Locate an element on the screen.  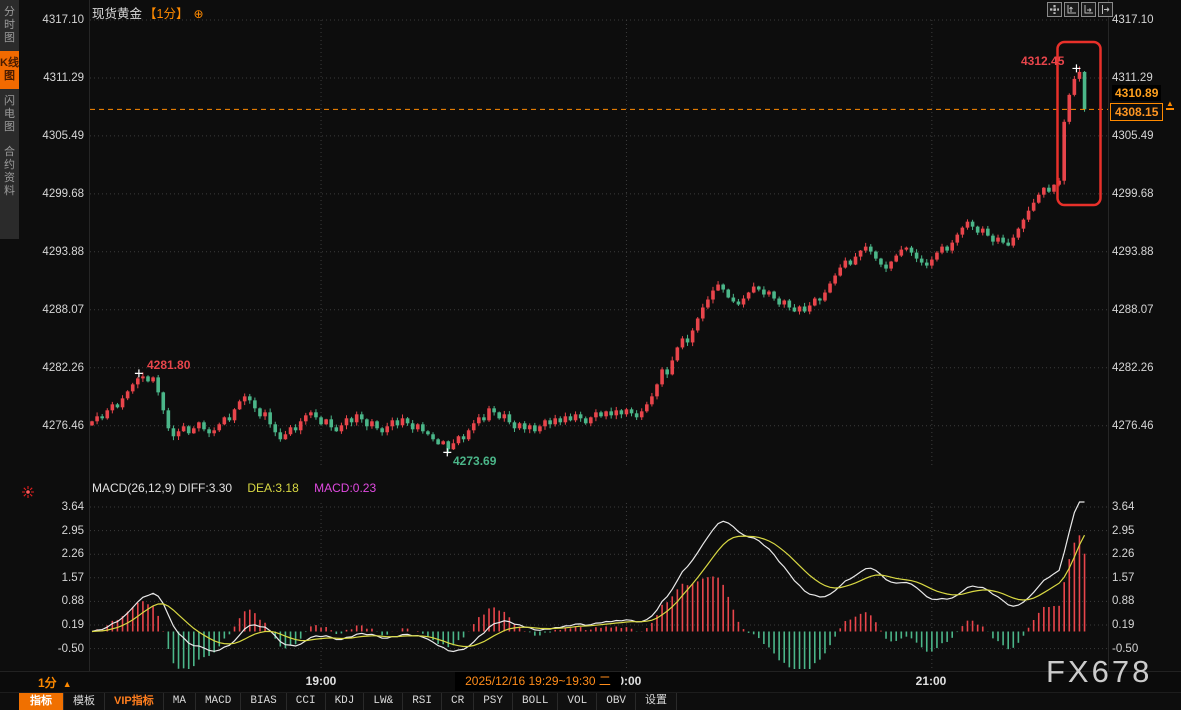
x-axis-scale-icon is located at coordinates (1088, 9).